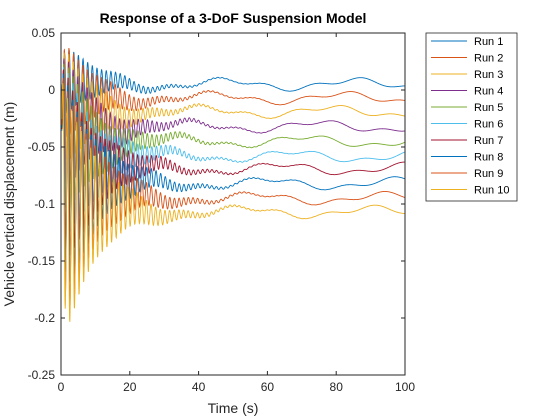  What do you see at coordinates (9, 204) in the screenshot?
I see `y-axis-label: Vehicle vertical displacement (m)` at bounding box center [9, 204].